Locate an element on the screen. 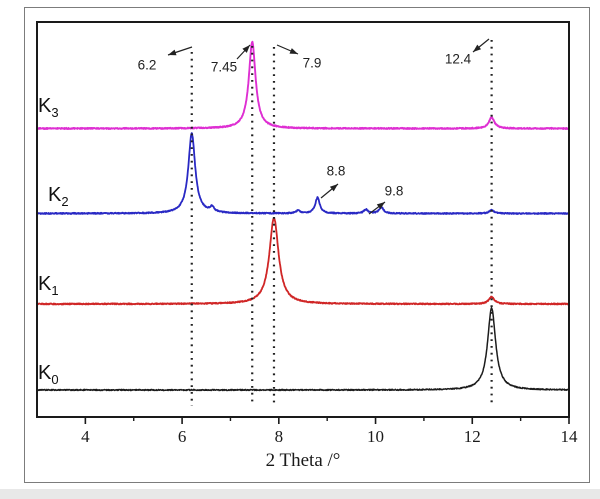 The width and height of the screenshot is (600, 499). peak-annotation-label: 7.45 is located at coordinates (224, 67).